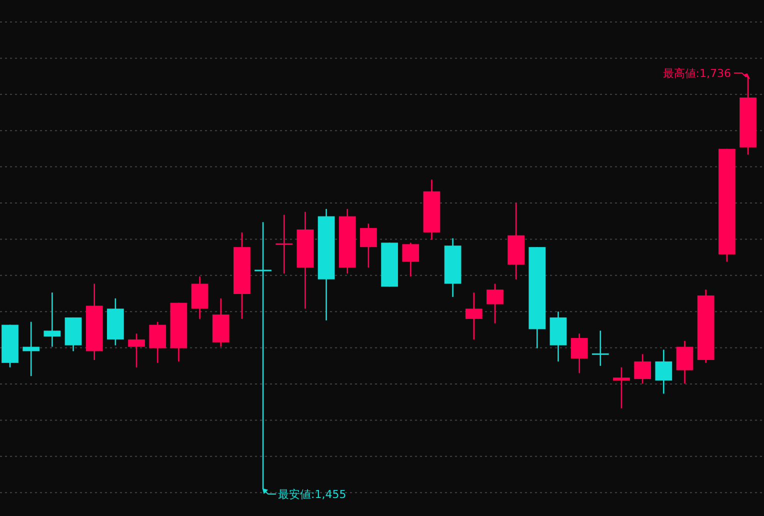  Describe the element at coordinates (312, 494) in the screenshot. I see `annotation: 最安値:1,455` at that location.